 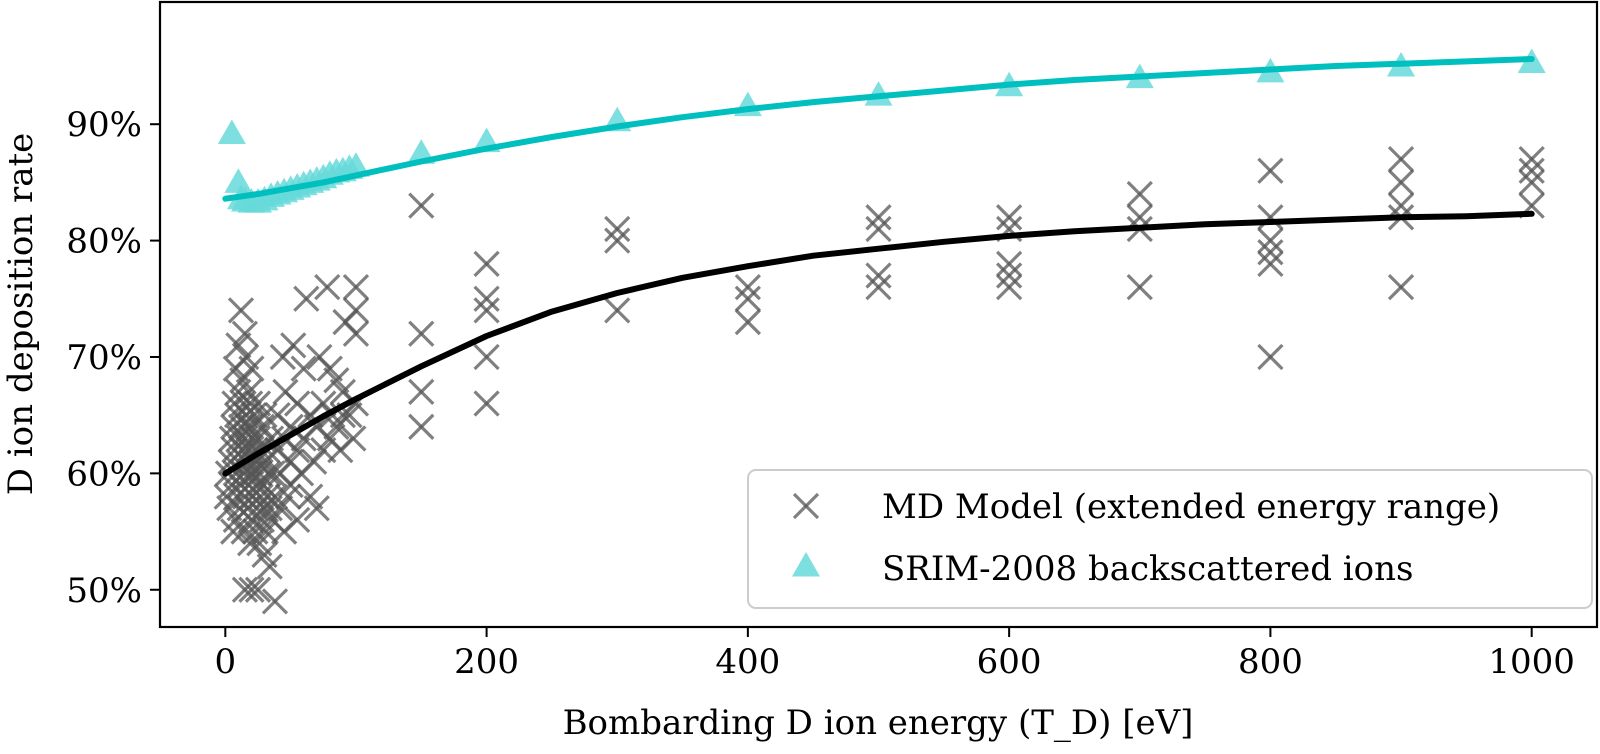 What do you see at coordinates (1009, 662) in the screenshot?
I see `x-tick-label: 600` at bounding box center [1009, 662].